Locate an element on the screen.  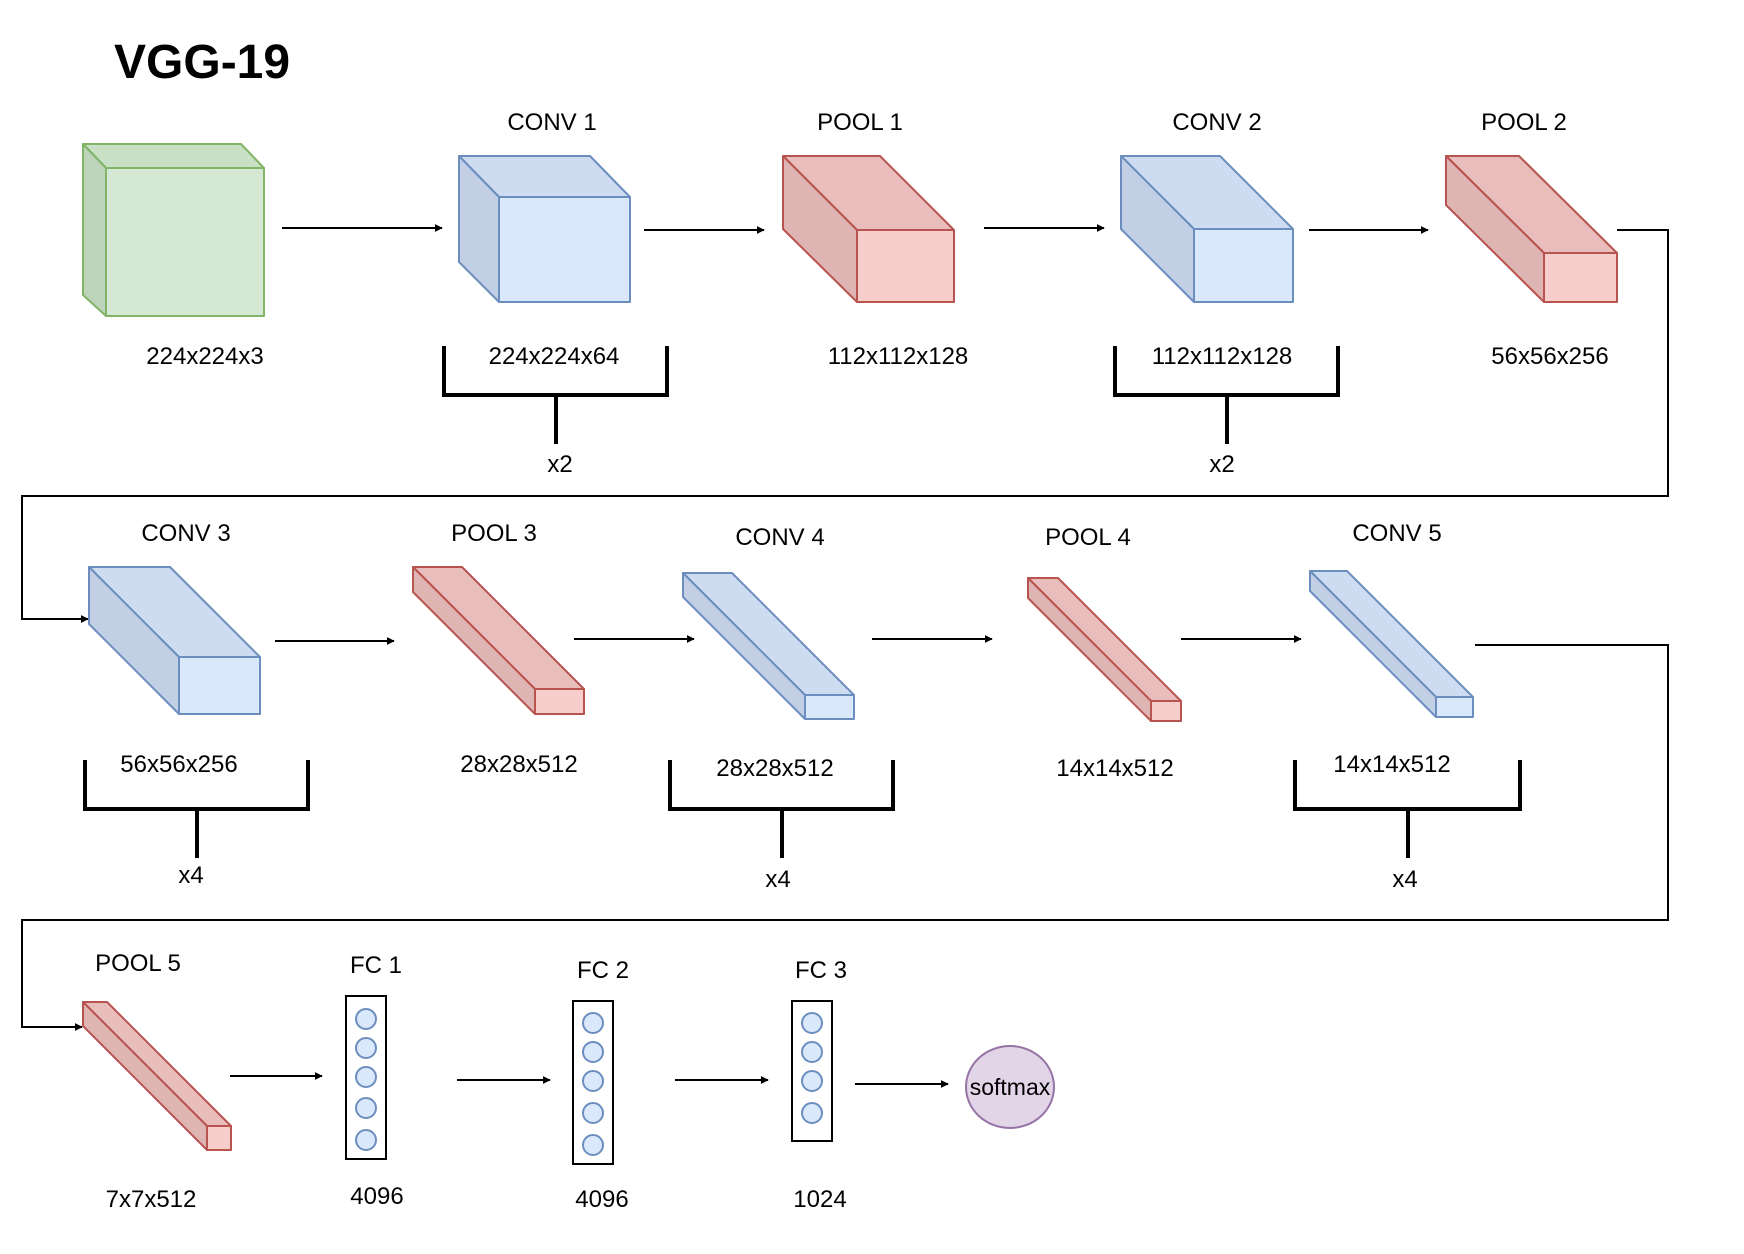
pool1-block is located at coordinates (868, 229).